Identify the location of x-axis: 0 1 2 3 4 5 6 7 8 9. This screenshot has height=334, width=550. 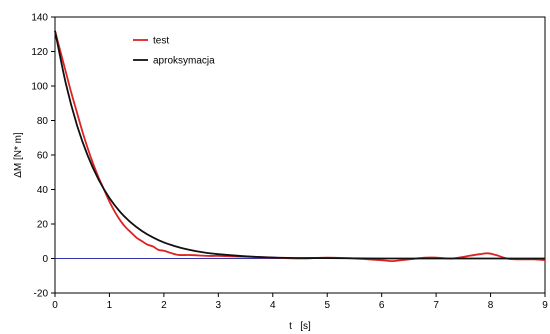
(300, 302).